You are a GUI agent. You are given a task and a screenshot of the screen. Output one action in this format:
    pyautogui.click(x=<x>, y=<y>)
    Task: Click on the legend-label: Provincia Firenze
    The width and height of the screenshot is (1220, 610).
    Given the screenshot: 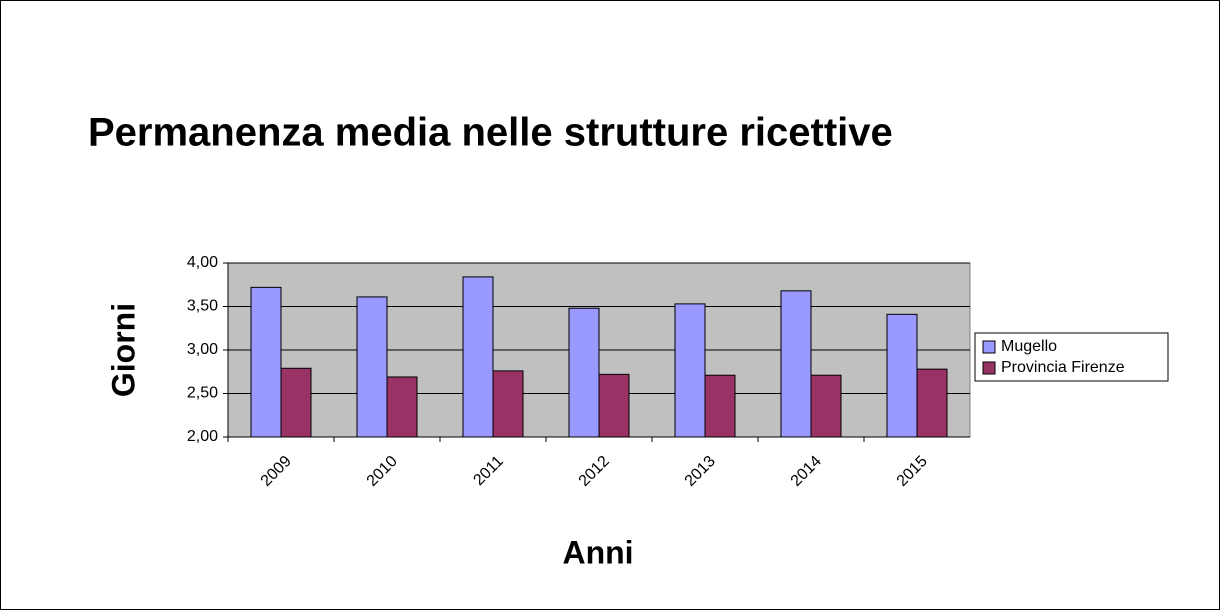 What is the action you would take?
    pyautogui.click(x=1063, y=367)
    